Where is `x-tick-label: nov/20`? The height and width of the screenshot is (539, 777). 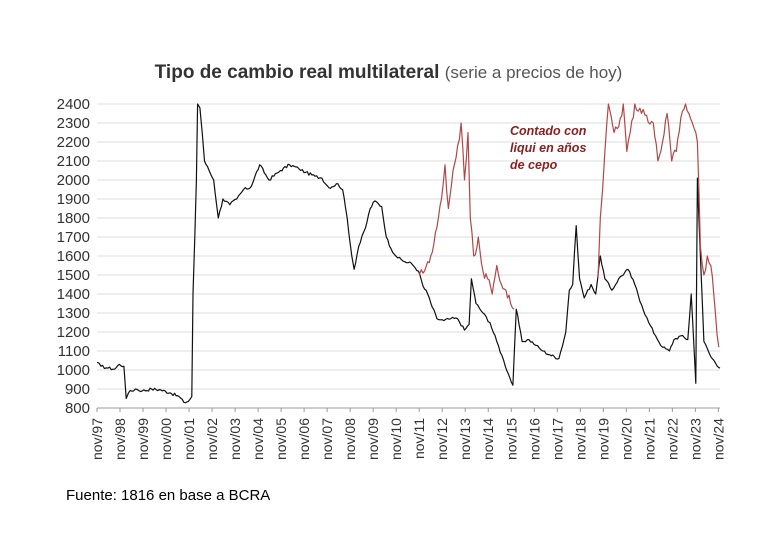
x-tick-label: nov/20 is located at coordinates (626, 439).